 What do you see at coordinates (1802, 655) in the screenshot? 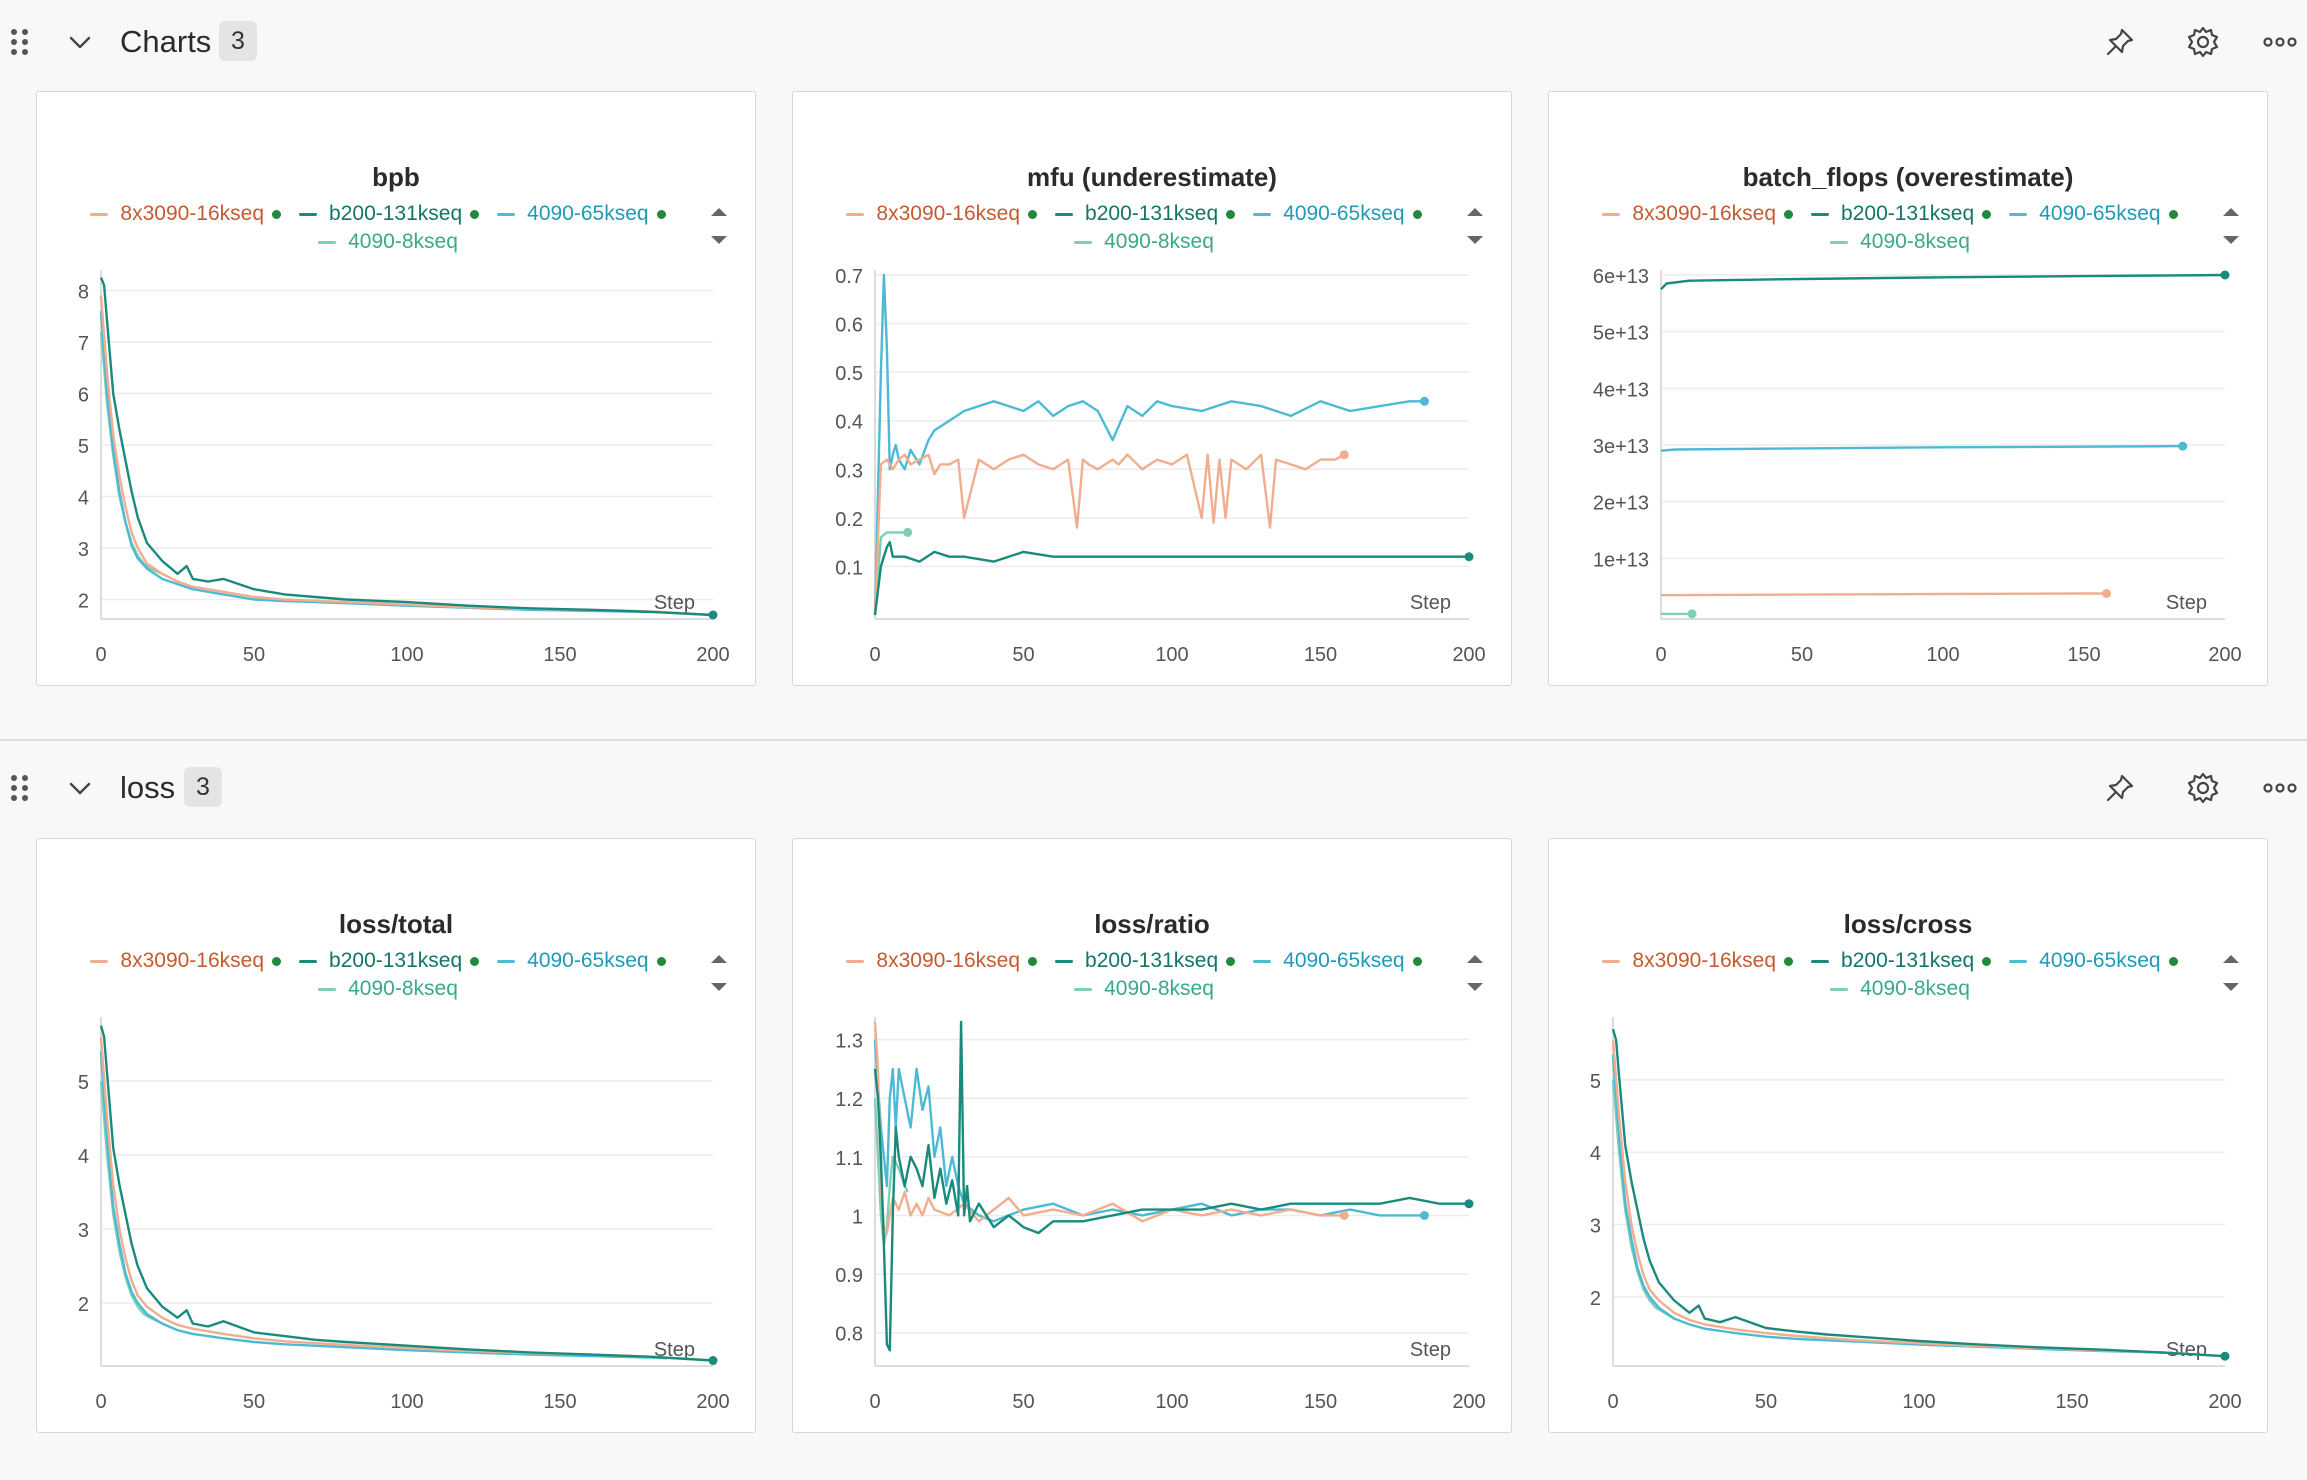
I see `x-tick-label: 50` at bounding box center [1802, 655].